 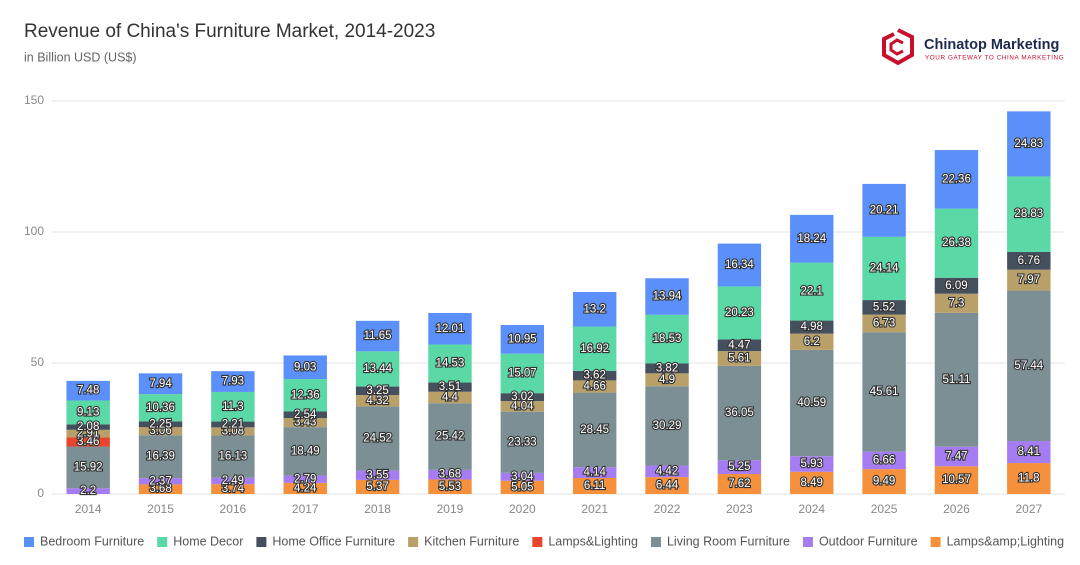 I want to click on value-label: 3.02, so click(x=522, y=397).